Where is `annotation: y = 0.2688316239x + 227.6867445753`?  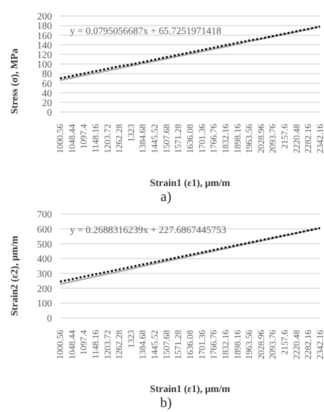
annotation: y = 0.2688316239x + 227.6867445753 is located at coordinates (148, 230).